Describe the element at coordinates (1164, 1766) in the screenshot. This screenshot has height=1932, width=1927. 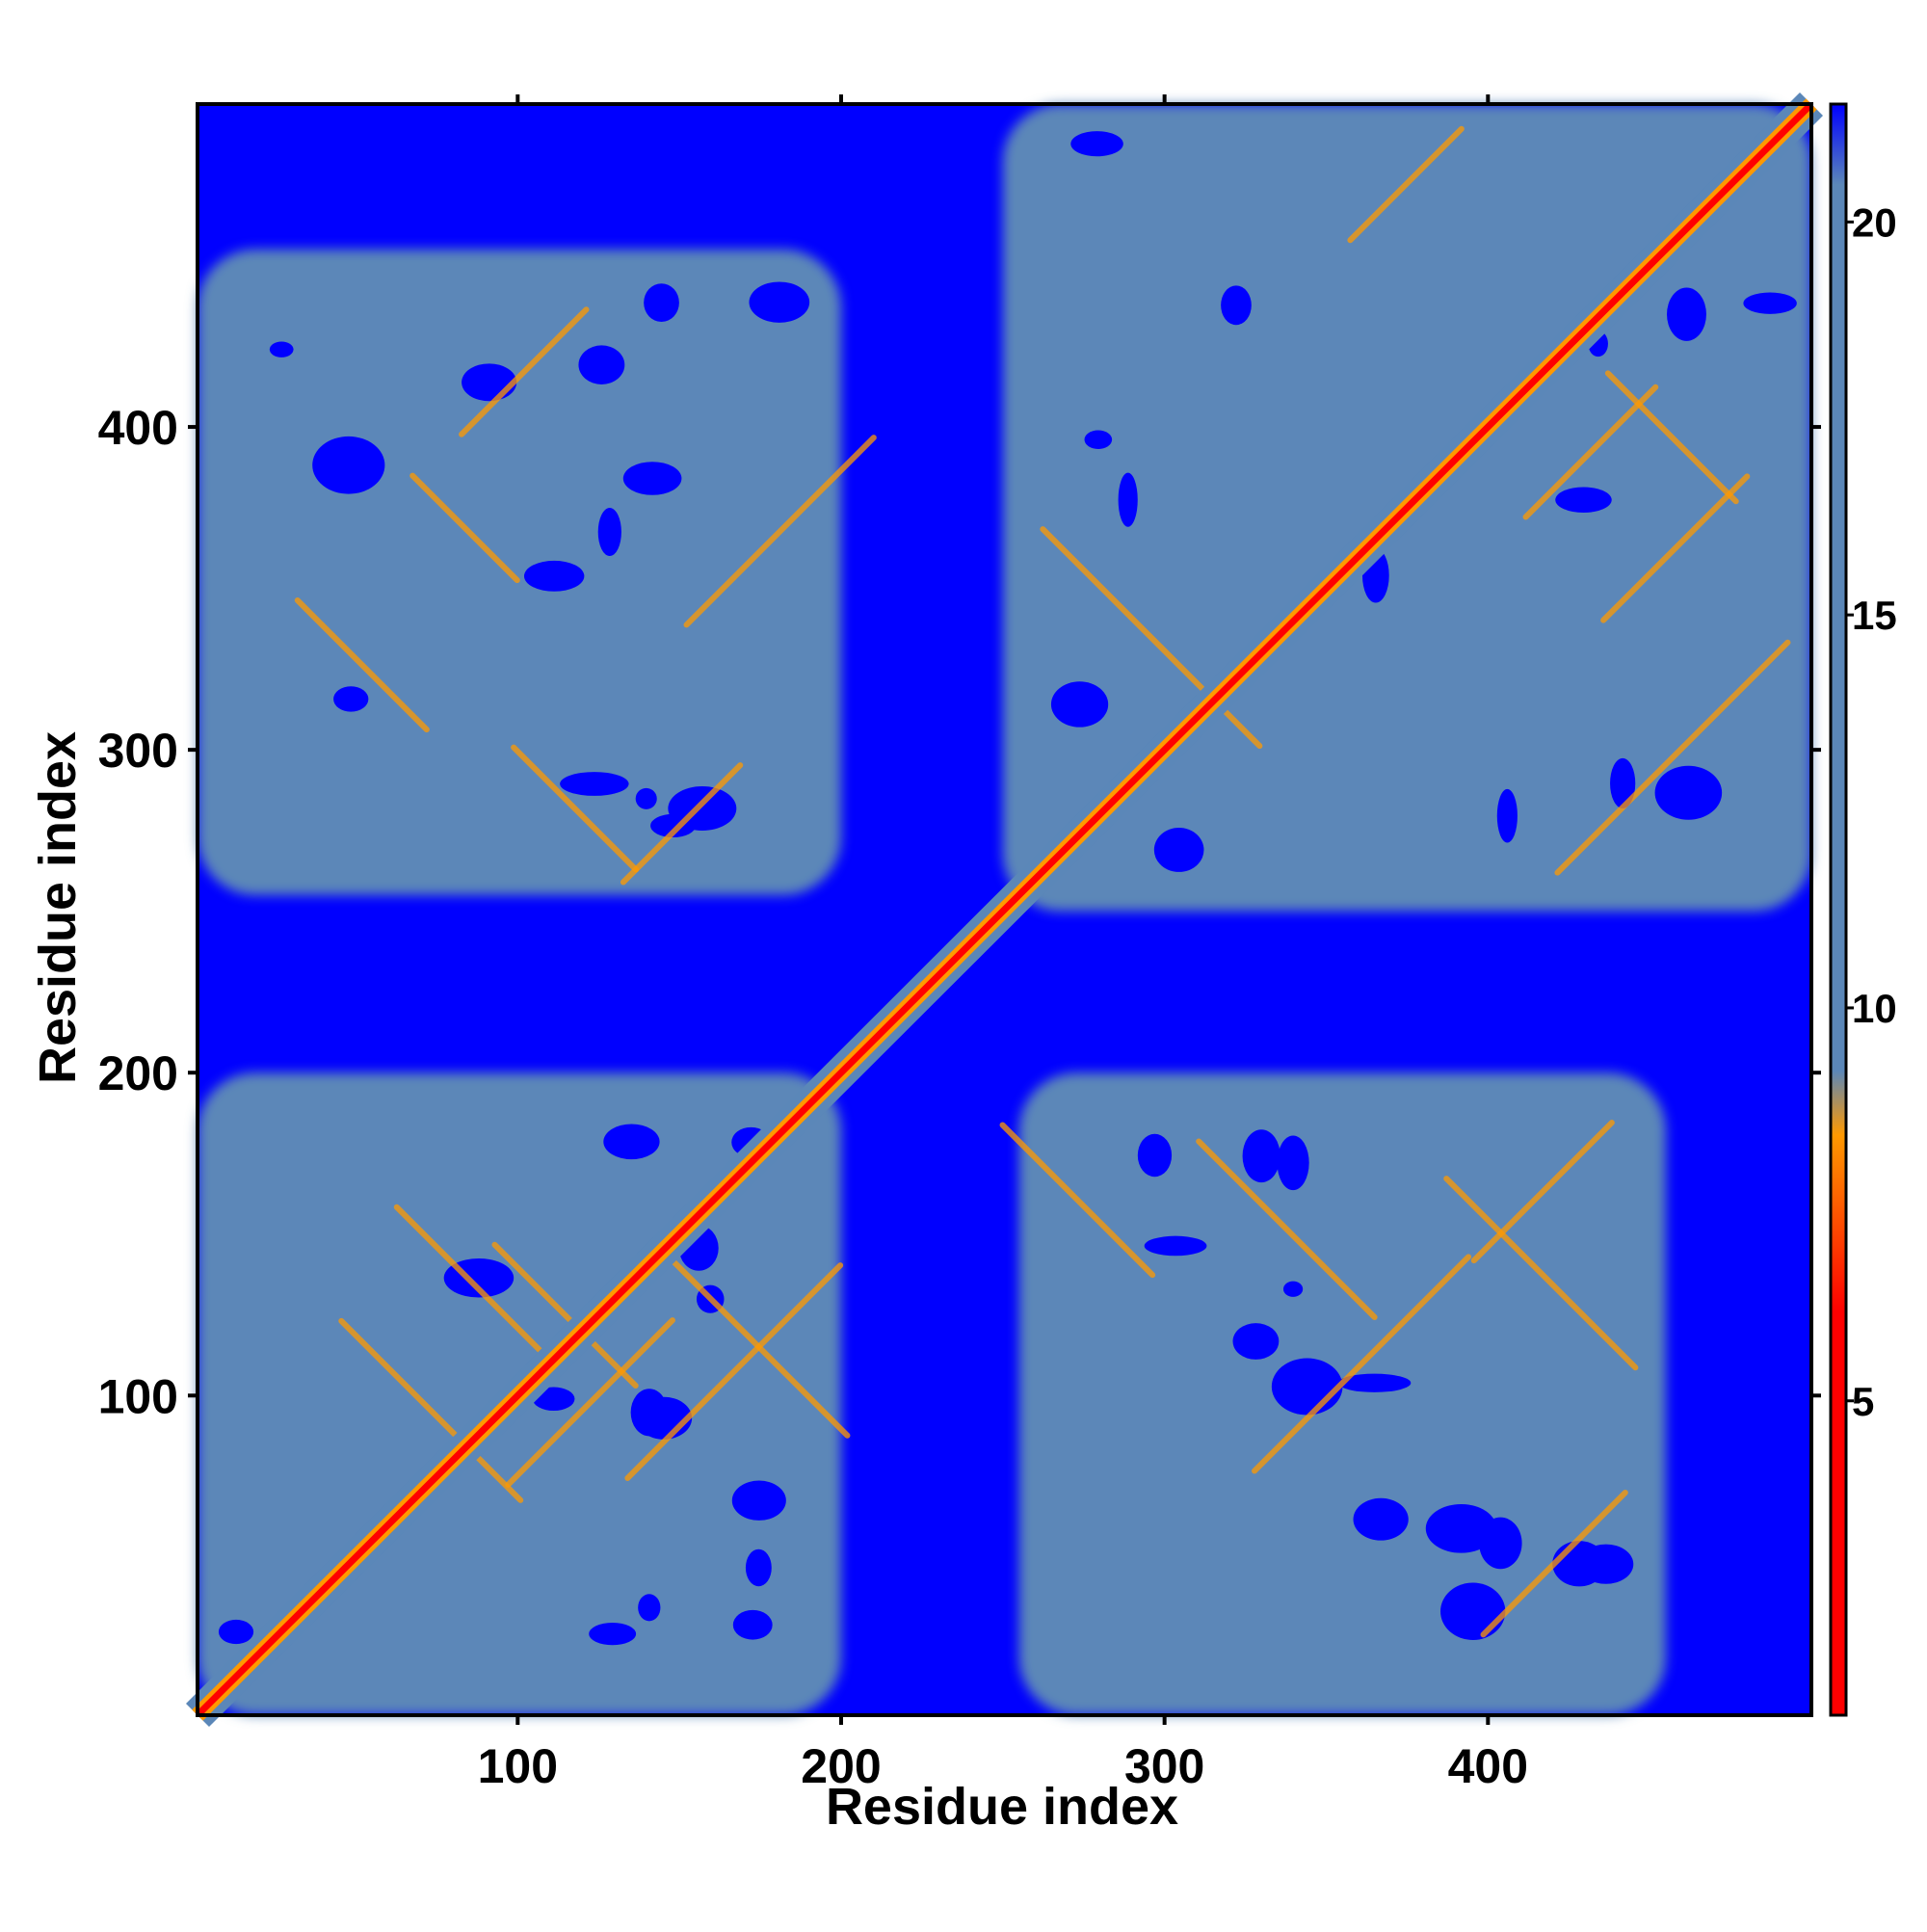
I see `x-tick-label: 300` at that location.